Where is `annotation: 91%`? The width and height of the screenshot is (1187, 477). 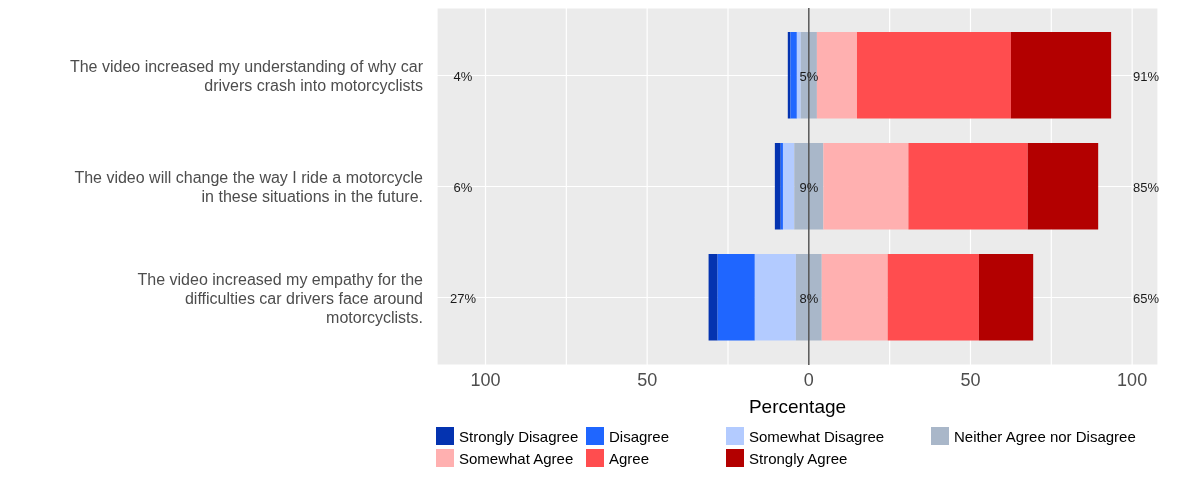
annotation: 91% is located at coordinates (1146, 75).